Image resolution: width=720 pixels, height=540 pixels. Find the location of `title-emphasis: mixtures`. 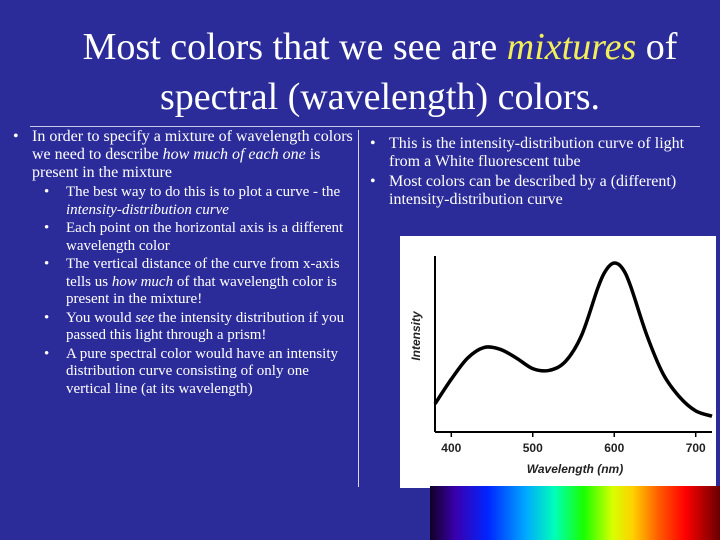

title-emphasis: mixtures is located at coordinates (571, 47).